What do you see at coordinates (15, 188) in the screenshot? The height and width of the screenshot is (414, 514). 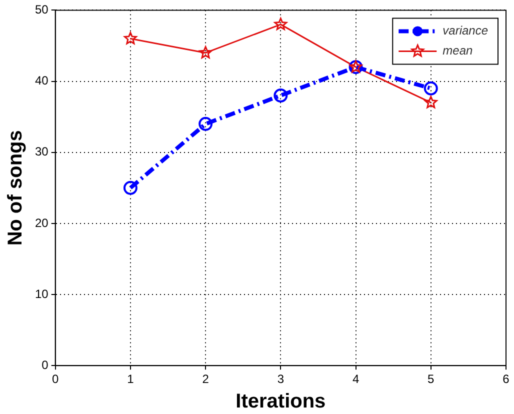 I see `y-axis-title: No of songs` at bounding box center [15, 188].